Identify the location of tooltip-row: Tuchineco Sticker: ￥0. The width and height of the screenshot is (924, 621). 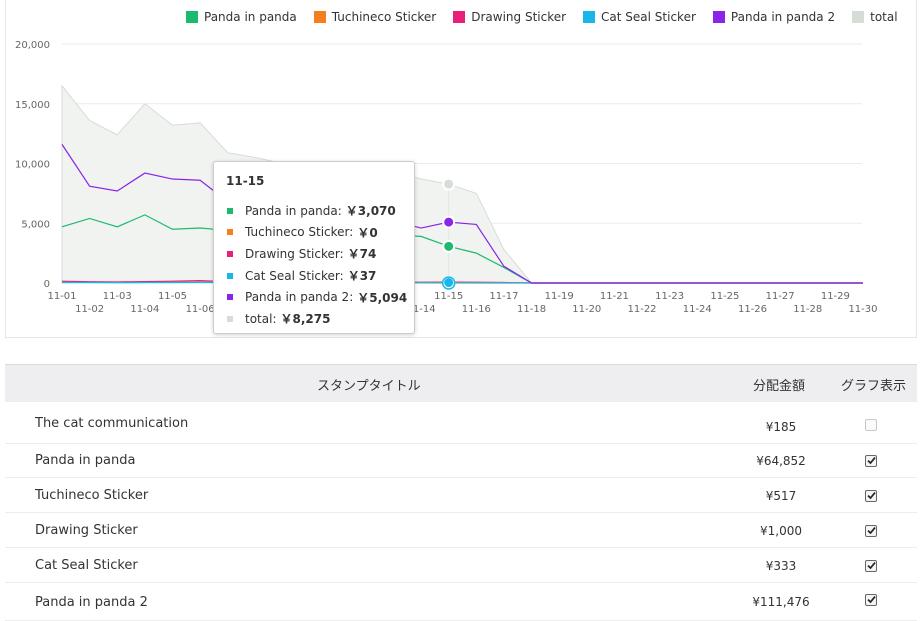
(320, 233).